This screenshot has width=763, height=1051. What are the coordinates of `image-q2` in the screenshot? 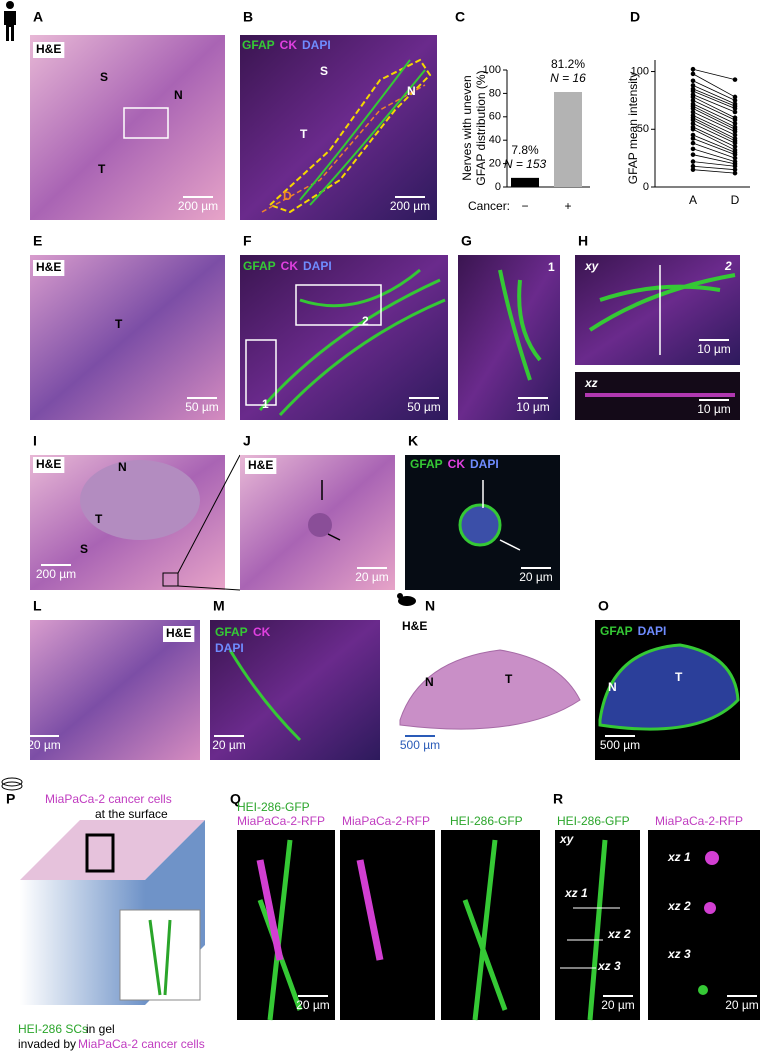 It's located at (387, 925).